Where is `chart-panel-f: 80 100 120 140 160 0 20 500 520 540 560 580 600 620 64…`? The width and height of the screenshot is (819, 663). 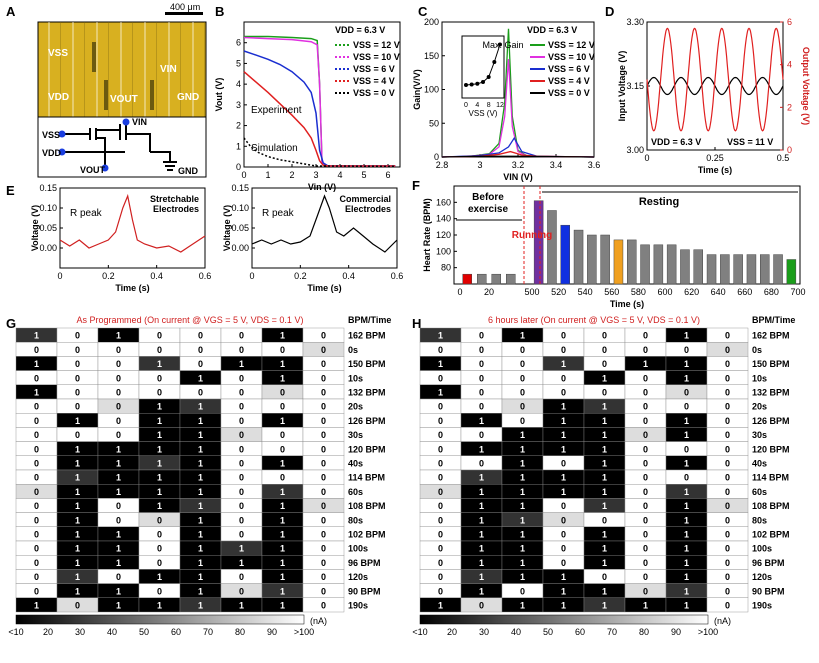 chart-panel-f: 80 100 120 140 160 0 20 500 520 540 560 580 600 620 64… is located at coordinates (614, 247).